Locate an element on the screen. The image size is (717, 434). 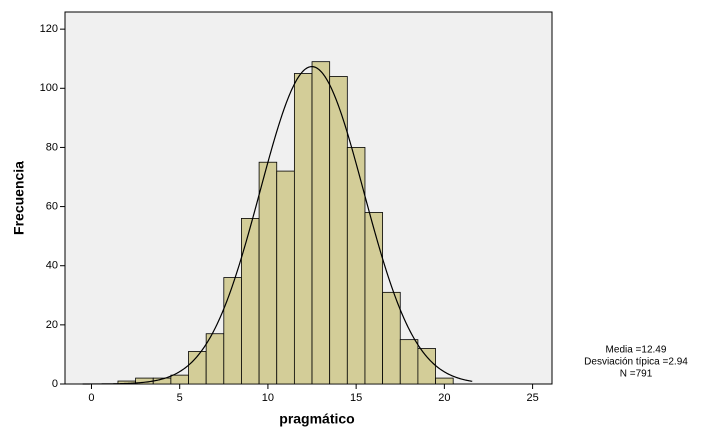
y-tick-label: 0 is located at coordinates (55, 384).